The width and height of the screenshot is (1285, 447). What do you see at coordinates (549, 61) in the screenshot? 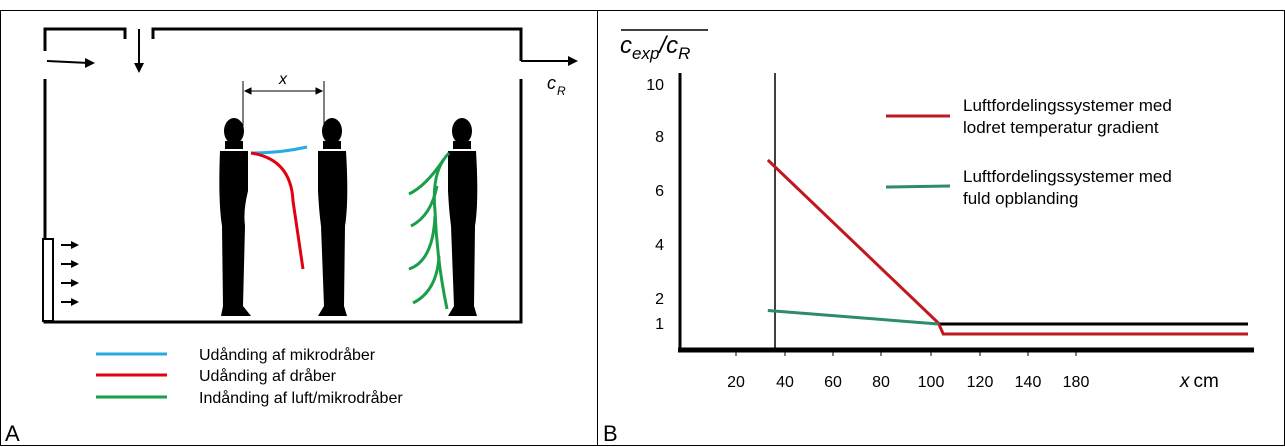
I see `outlet-arrow-icon` at bounding box center [549, 61].